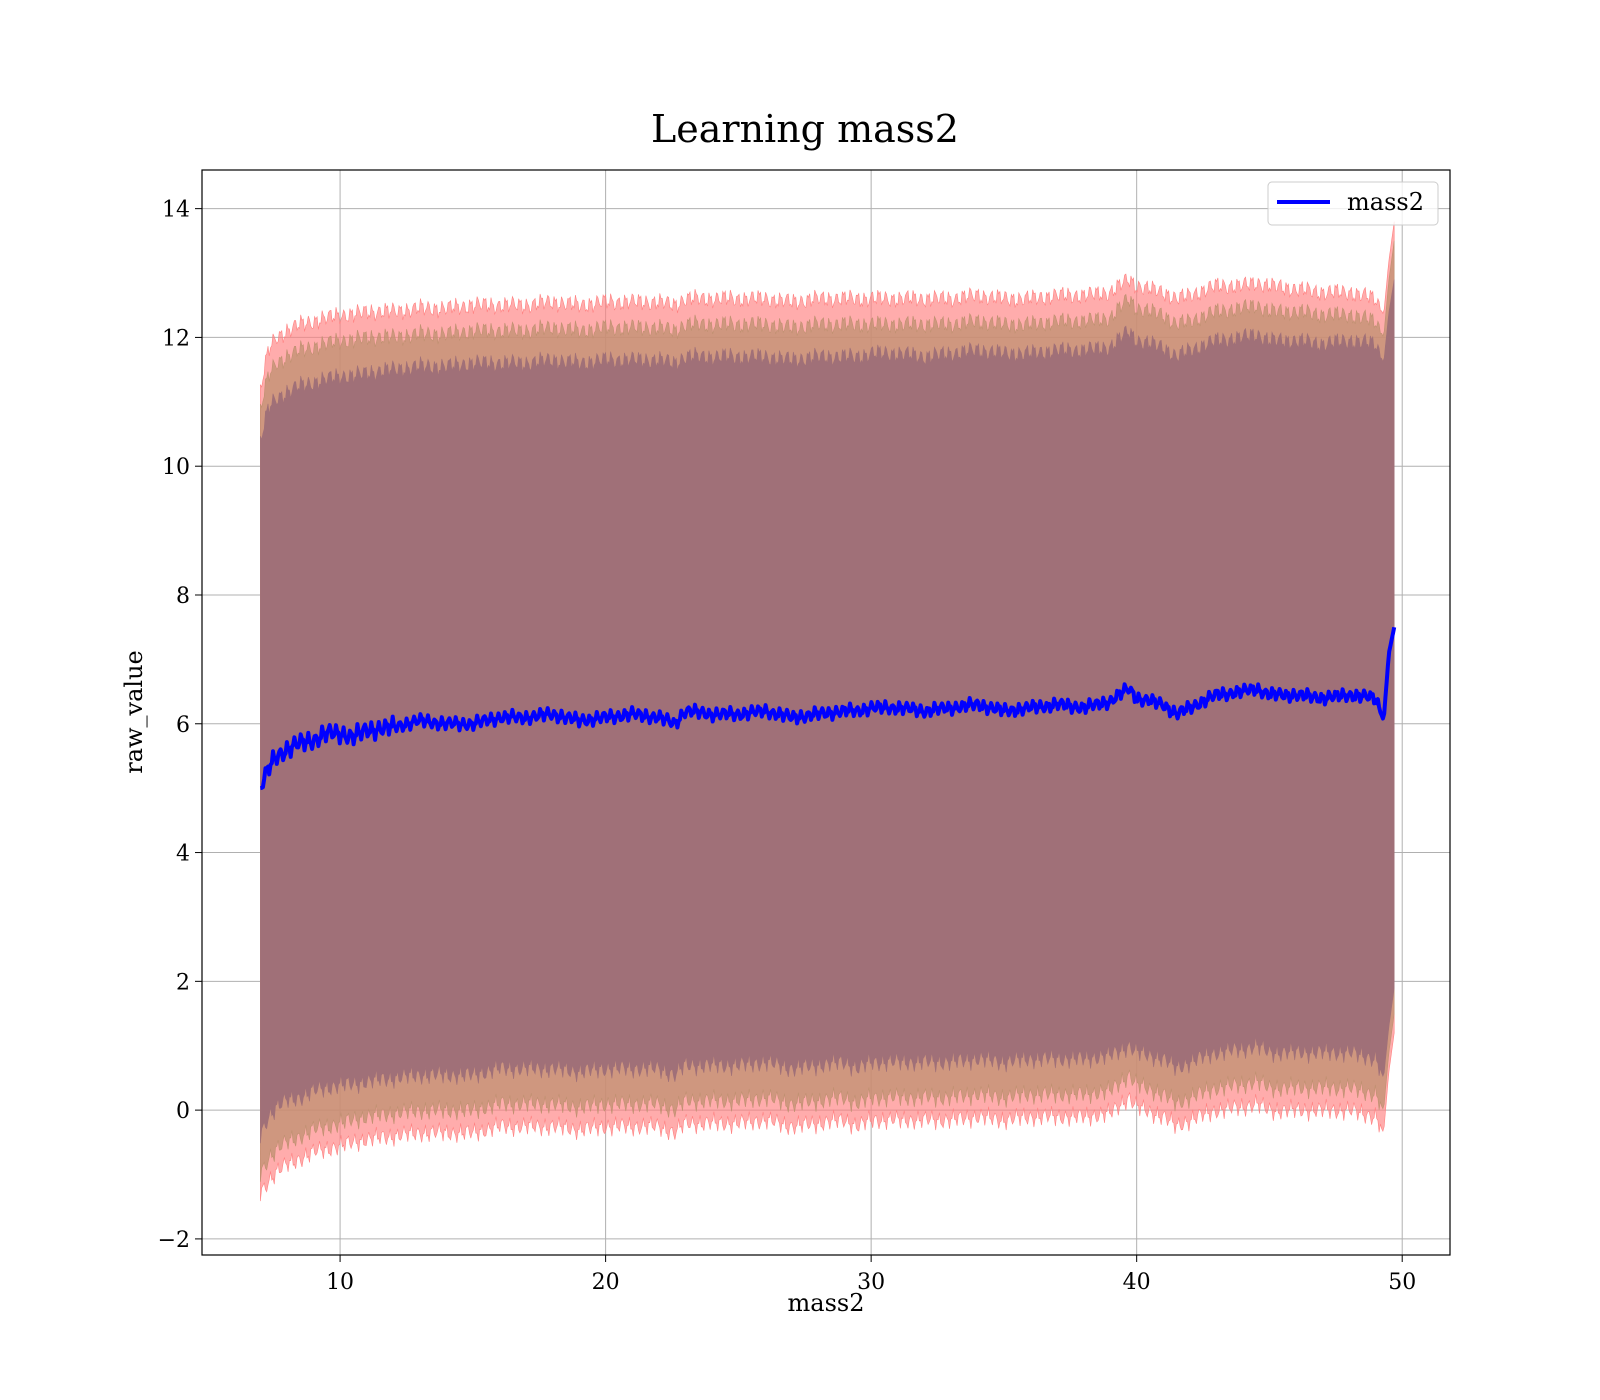 The width and height of the screenshot is (1600, 1400). Describe the element at coordinates (183, 982) in the screenshot. I see `y-tick-label: 2` at that location.